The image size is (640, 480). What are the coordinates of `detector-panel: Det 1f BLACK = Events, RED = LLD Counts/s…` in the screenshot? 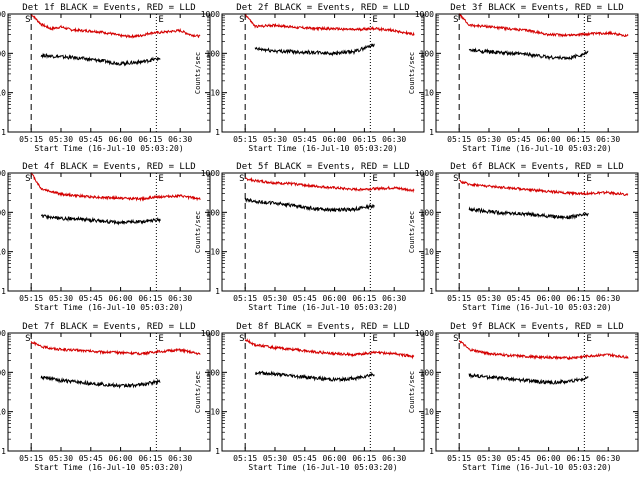 It's located at (105, 78).